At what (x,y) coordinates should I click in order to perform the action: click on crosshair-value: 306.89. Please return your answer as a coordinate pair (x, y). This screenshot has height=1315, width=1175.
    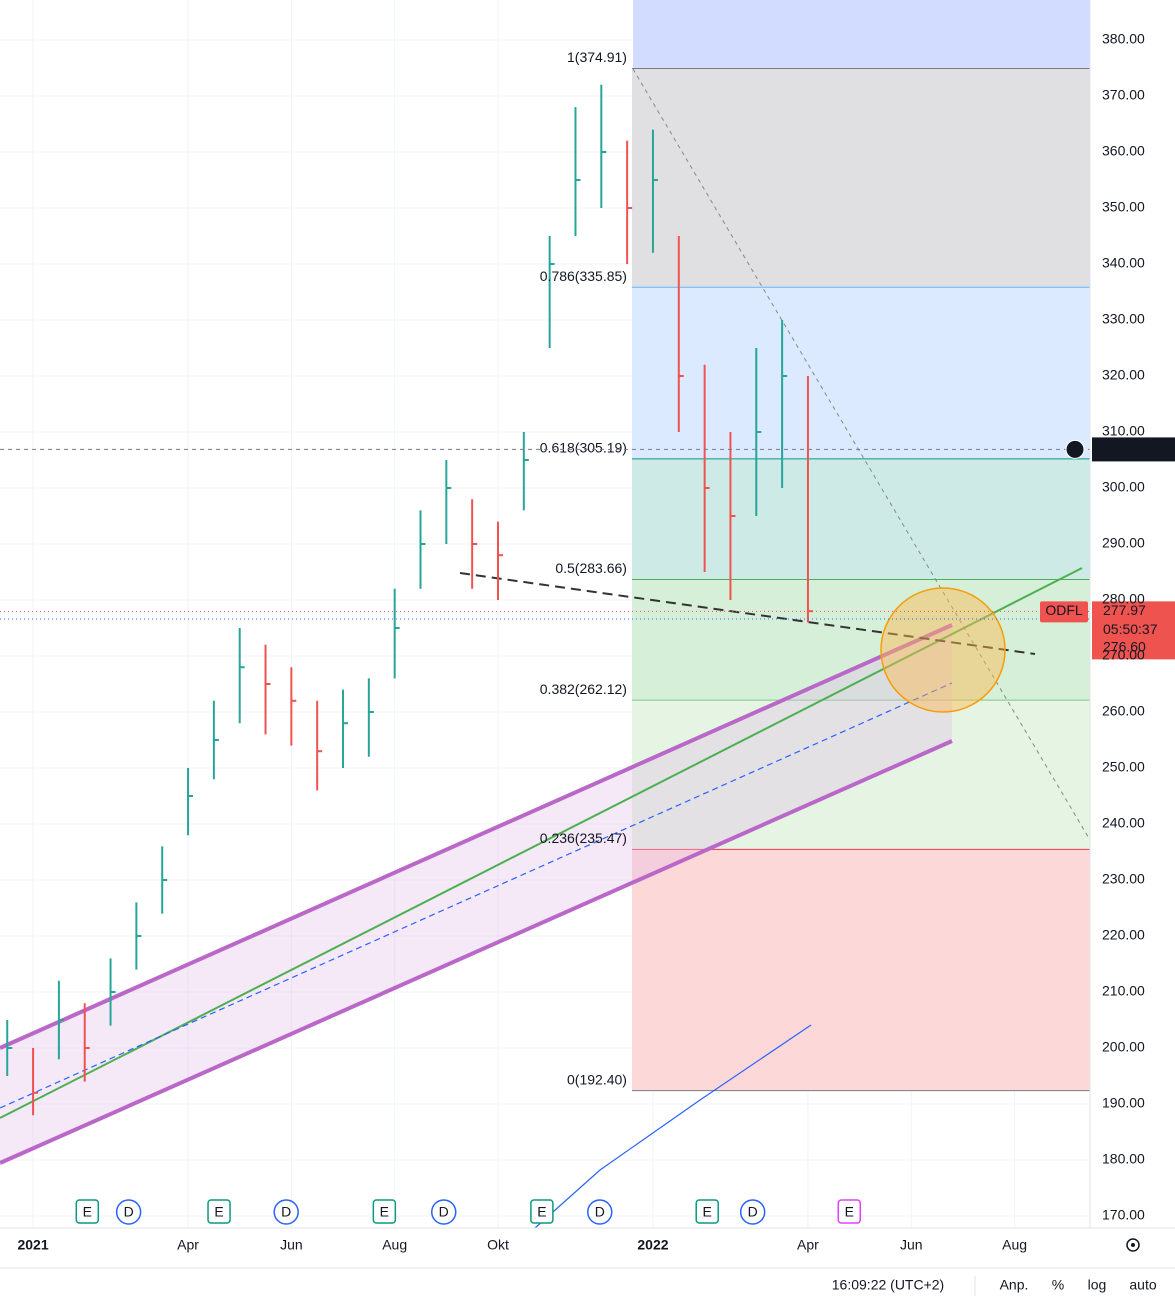
    Looking at the image, I should click on (1124, 448).